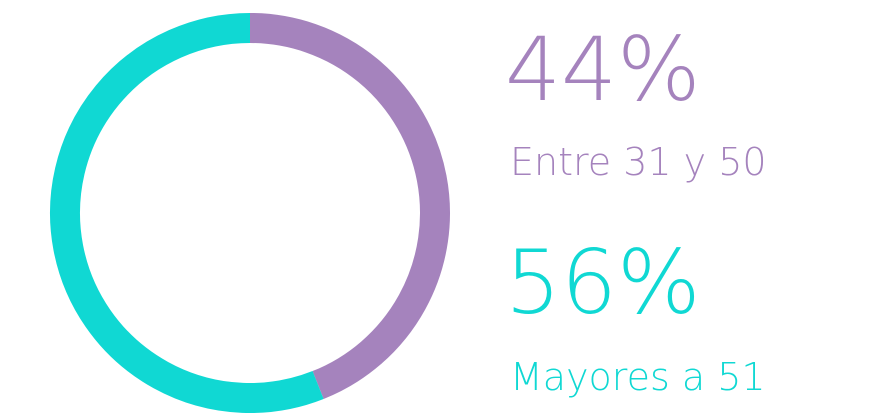 This screenshot has width=873, height=416. I want to click on value-label: 44%, so click(603, 69).